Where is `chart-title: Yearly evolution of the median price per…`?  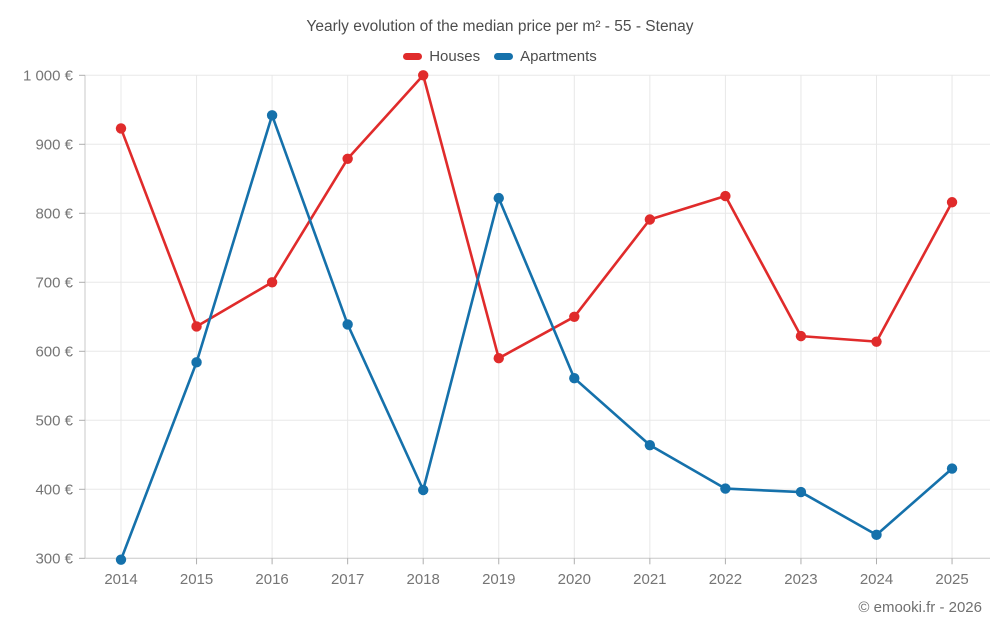 chart-title: Yearly evolution of the median price per… is located at coordinates (500, 26).